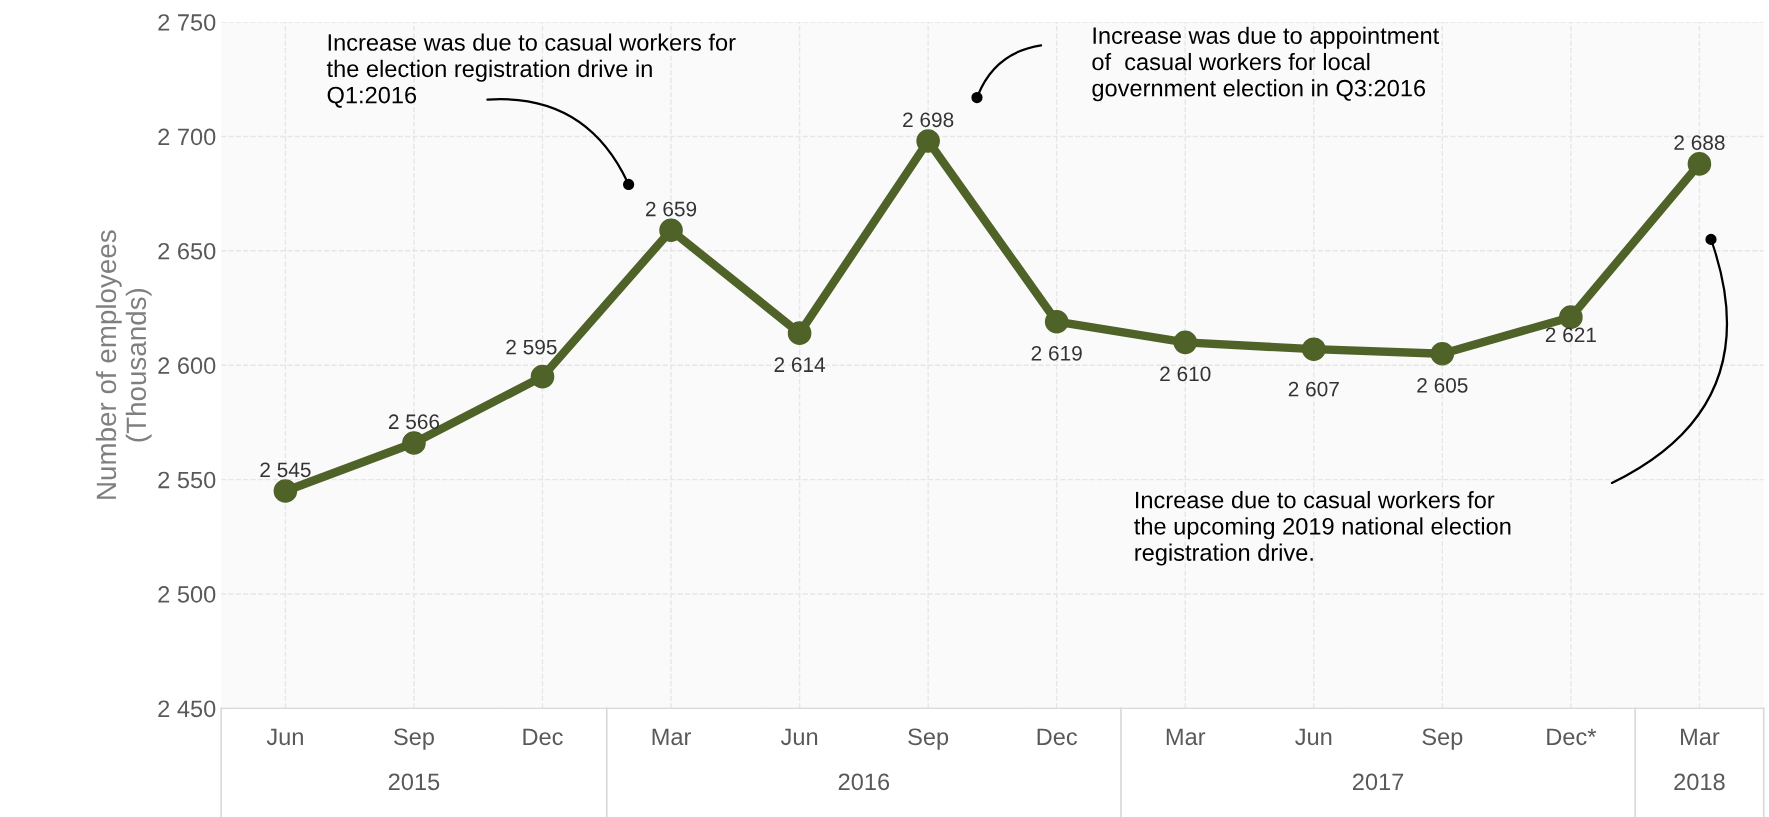 This screenshot has height=817, width=1769. I want to click on data-label: 2 610, so click(1185, 374).